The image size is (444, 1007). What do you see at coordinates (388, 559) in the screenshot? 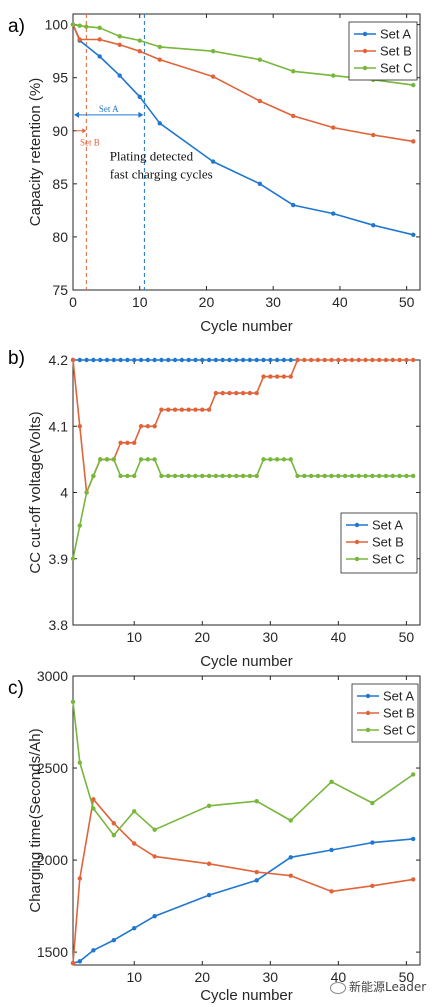
I see `legend-label: Set C` at bounding box center [388, 559].